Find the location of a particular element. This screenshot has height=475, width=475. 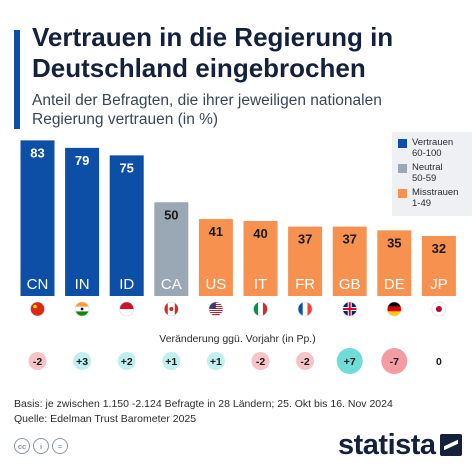

legend-item-neutral: Neutral 50-59 is located at coordinates (433, 173).